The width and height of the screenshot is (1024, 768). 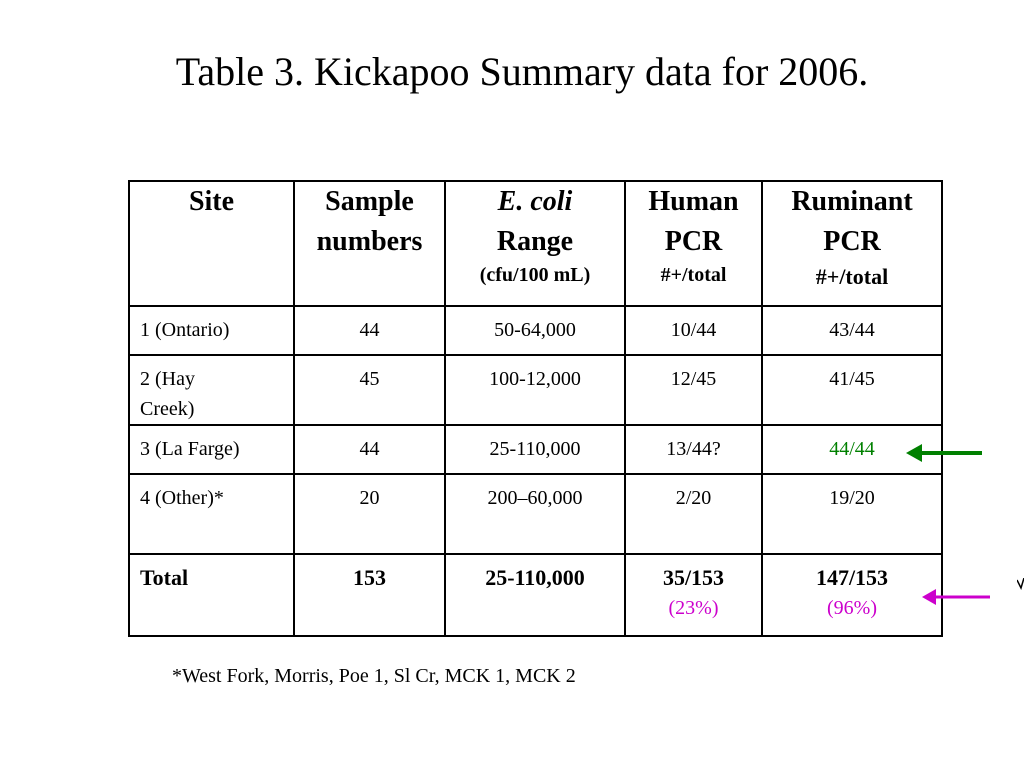 I want to click on slide-title: Table 3. Kickapoo Summary data for 2006., so click(x=522, y=71).